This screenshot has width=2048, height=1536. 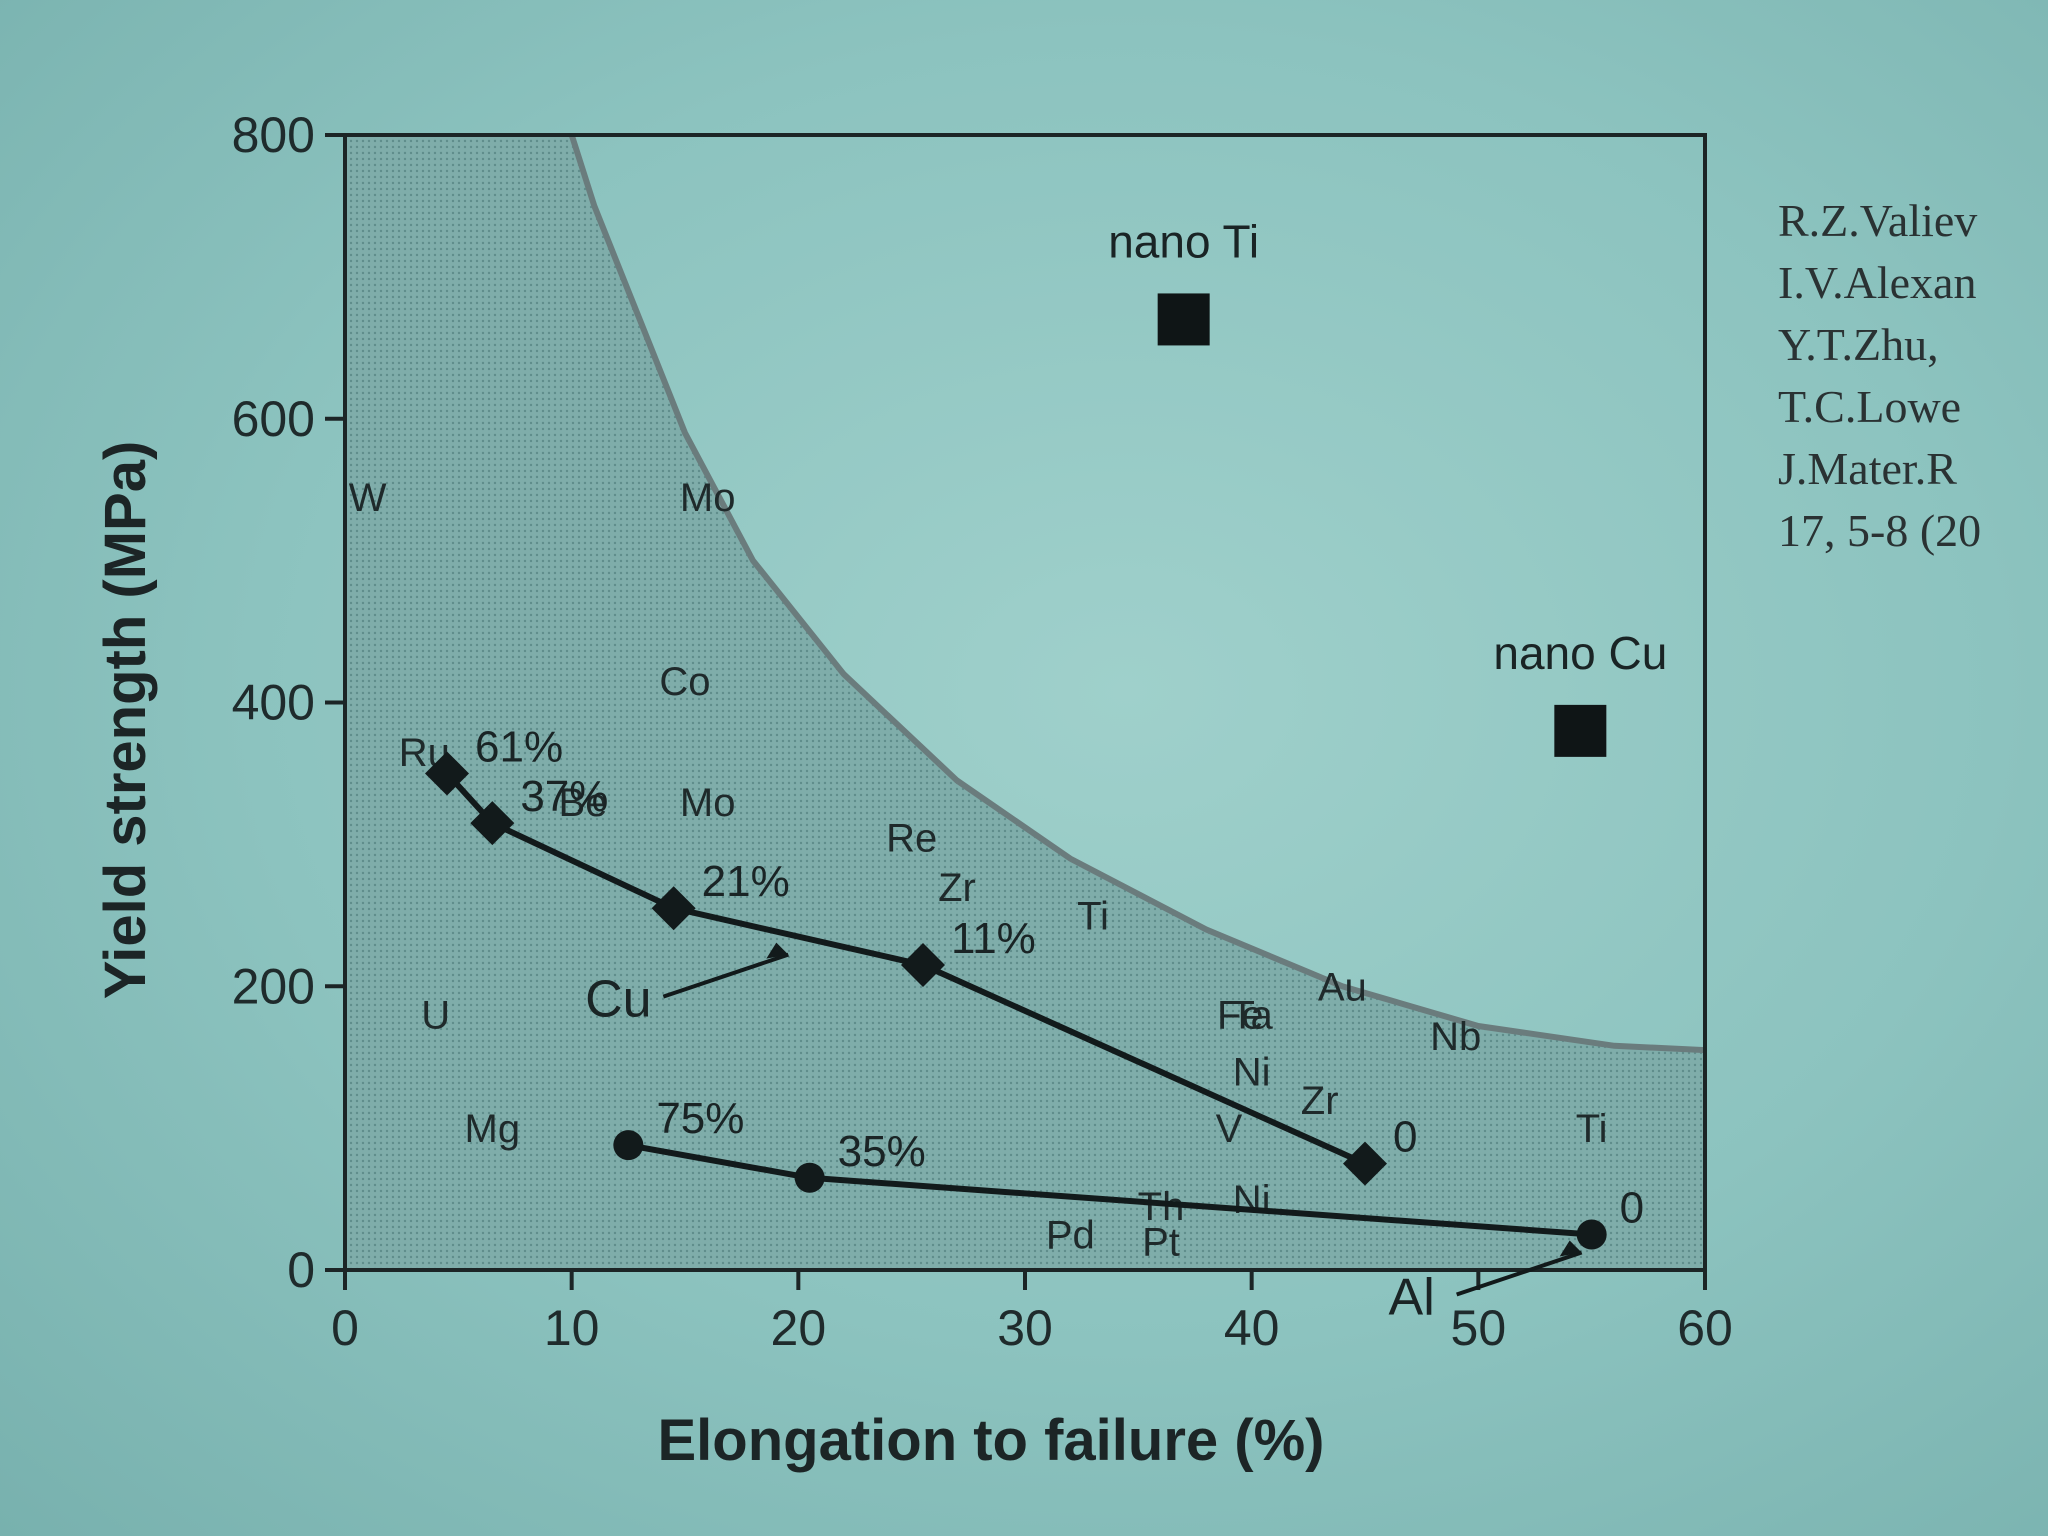 What do you see at coordinates (125, 720) in the screenshot?
I see `y-axis-title: Yield strength (MPa)` at bounding box center [125, 720].